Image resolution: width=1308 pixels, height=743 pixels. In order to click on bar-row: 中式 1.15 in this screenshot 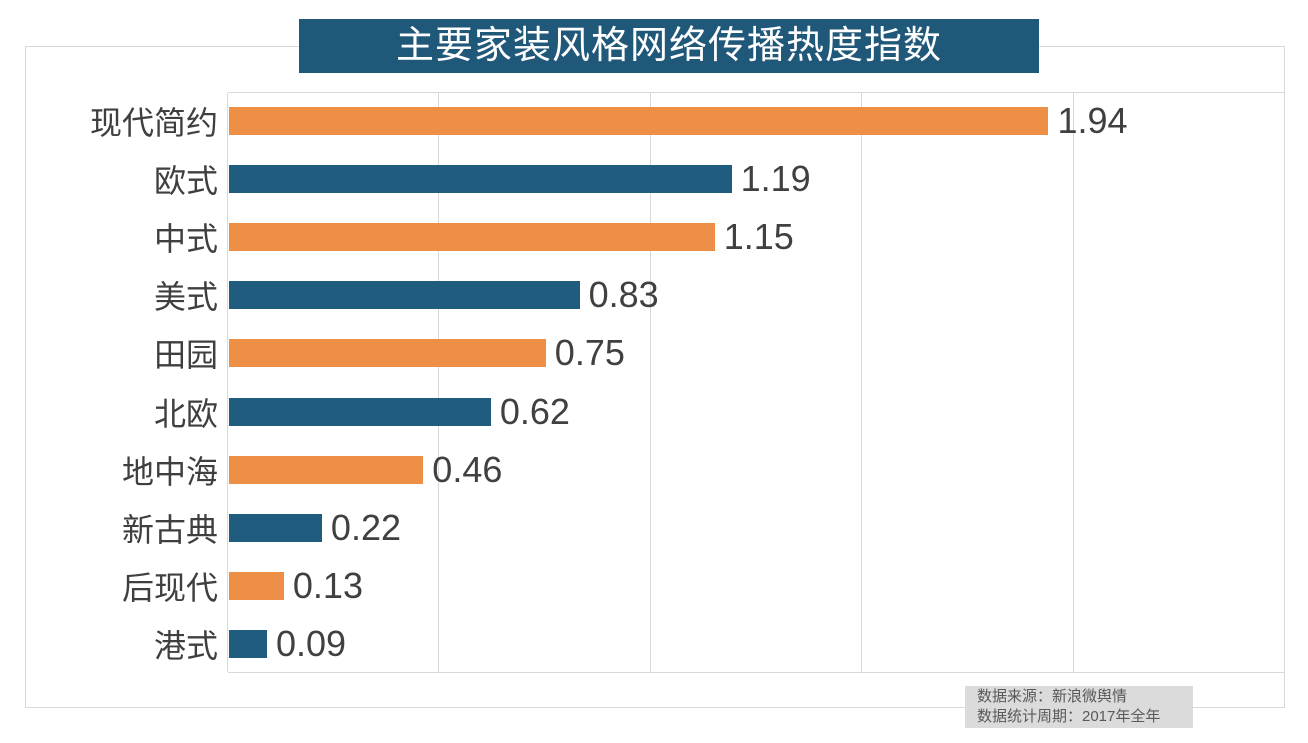, I will do `click(662, 237)`.